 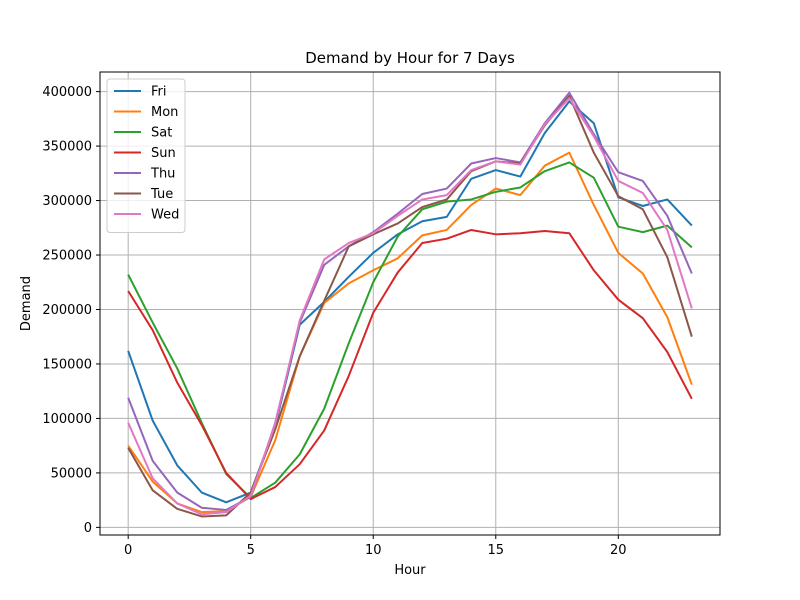 What do you see at coordinates (251, 550) in the screenshot?
I see `x-tick-label: 5` at bounding box center [251, 550].